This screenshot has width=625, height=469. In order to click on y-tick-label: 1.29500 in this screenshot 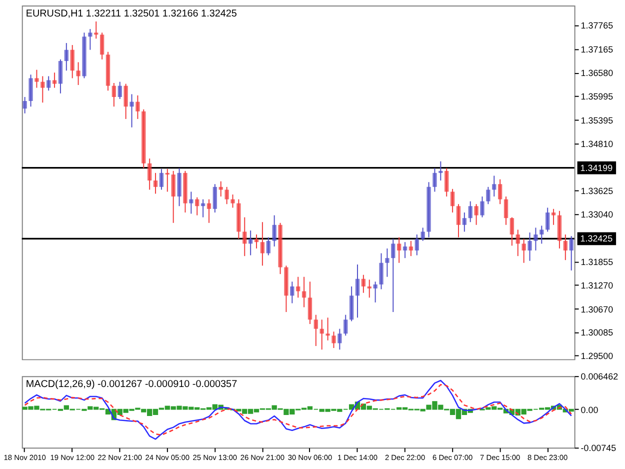, I will do `click(597, 356)`.